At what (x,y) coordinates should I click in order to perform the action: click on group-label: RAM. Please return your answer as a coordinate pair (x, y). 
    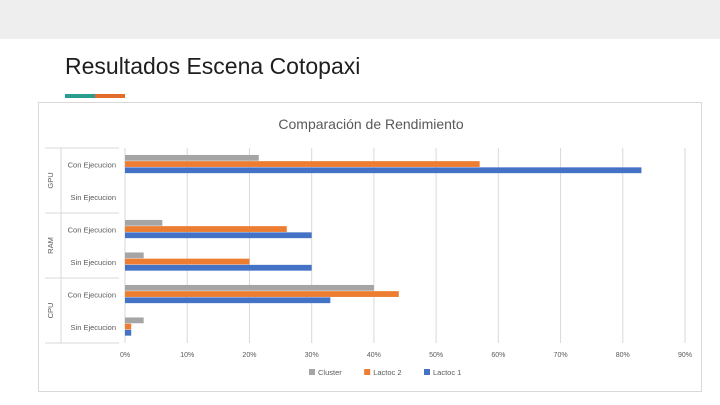
    Looking at the image, I should click on (50, 245).